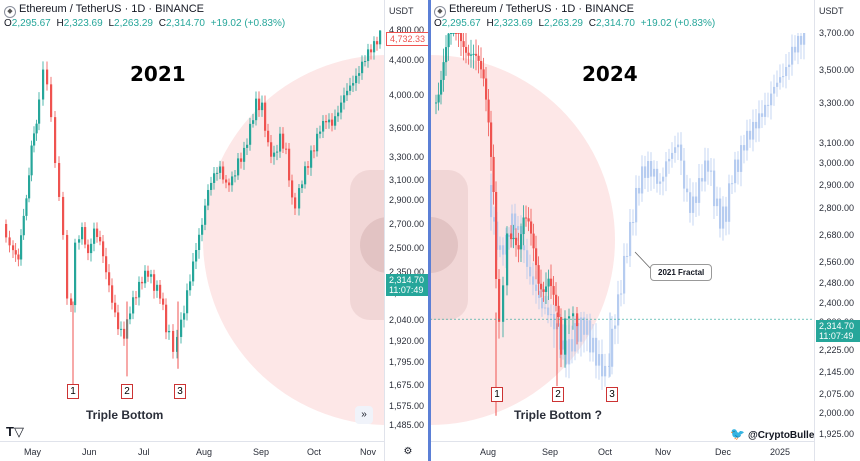 The width and height of the screenshot is (860, 461). Describe the element at coordinates (104, 10) in the screenshot. I see `chart-title: ◆ Ethereum / TetherUS · 1D · BINANCE` at that location.